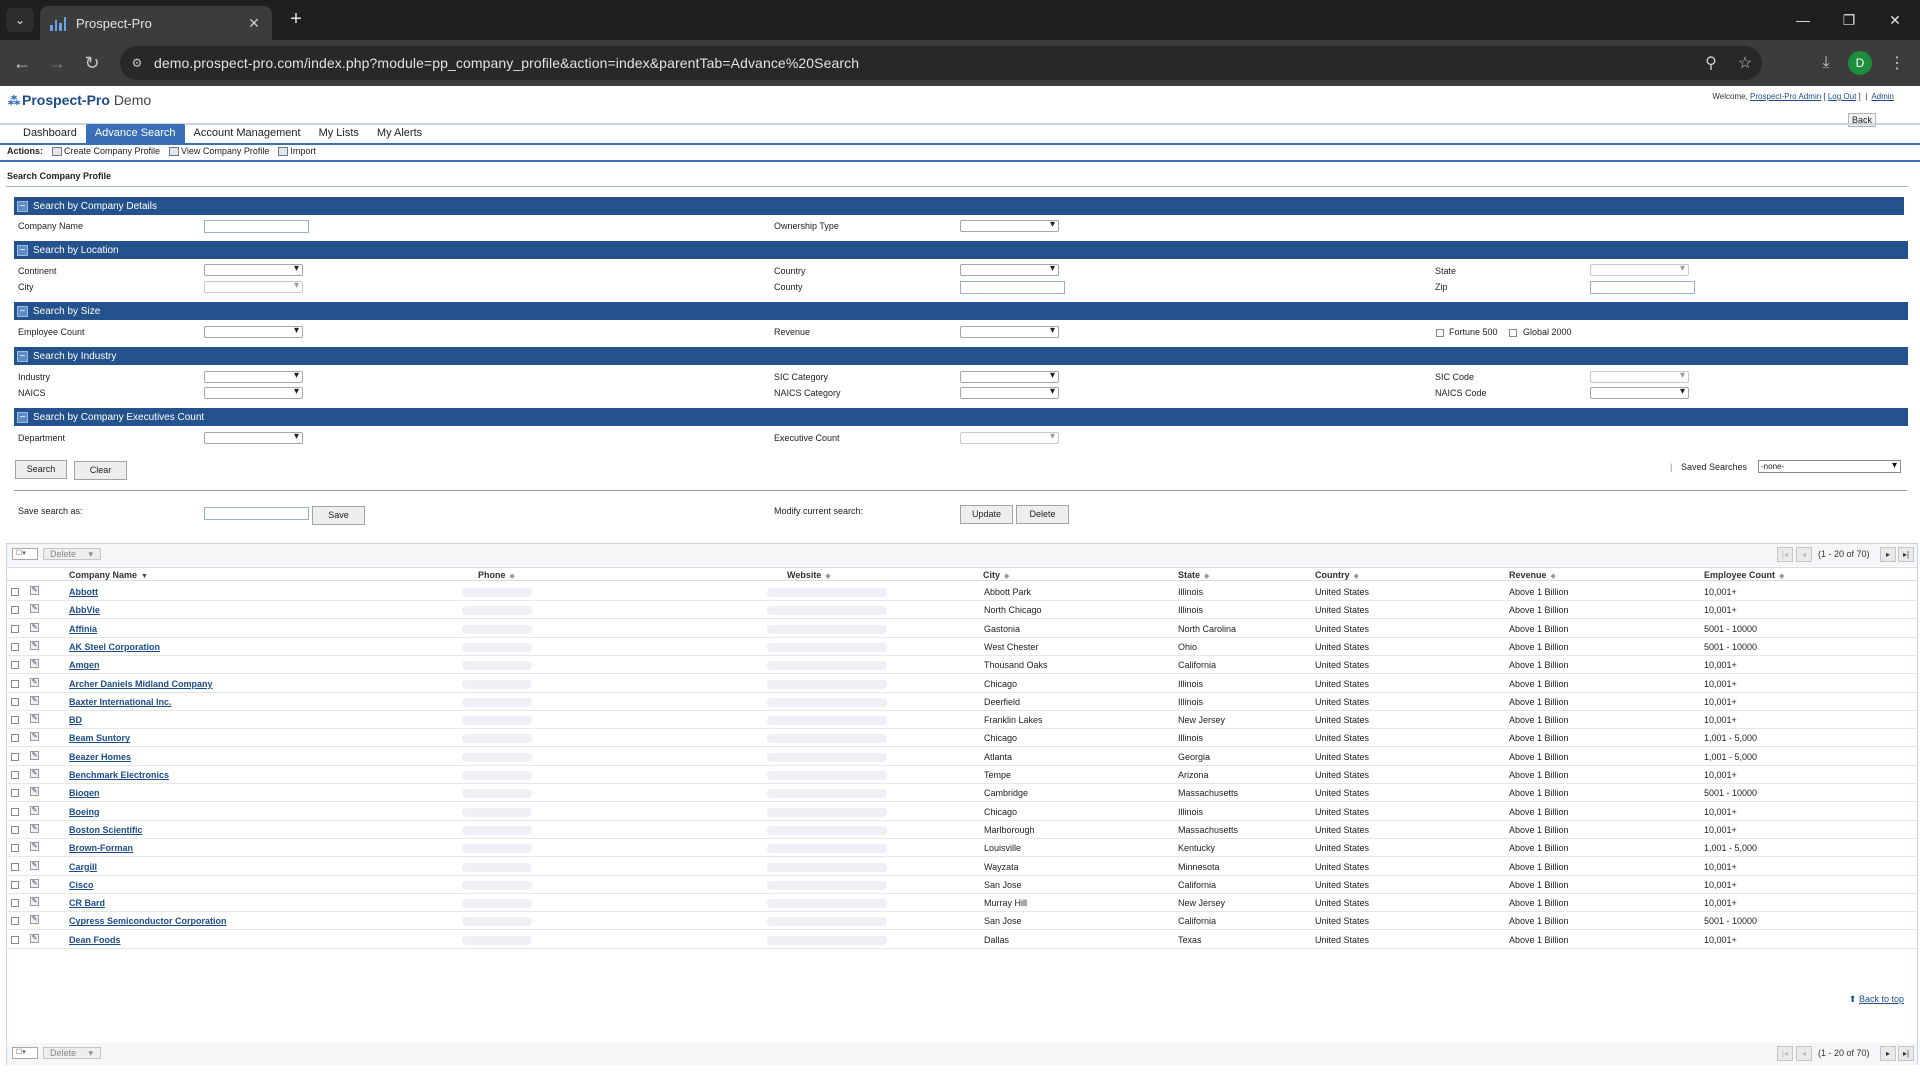 The width and height of the screenshot is (1920, 1080). I want to click on zoom-icon: ⚲, so click(1711, 63).